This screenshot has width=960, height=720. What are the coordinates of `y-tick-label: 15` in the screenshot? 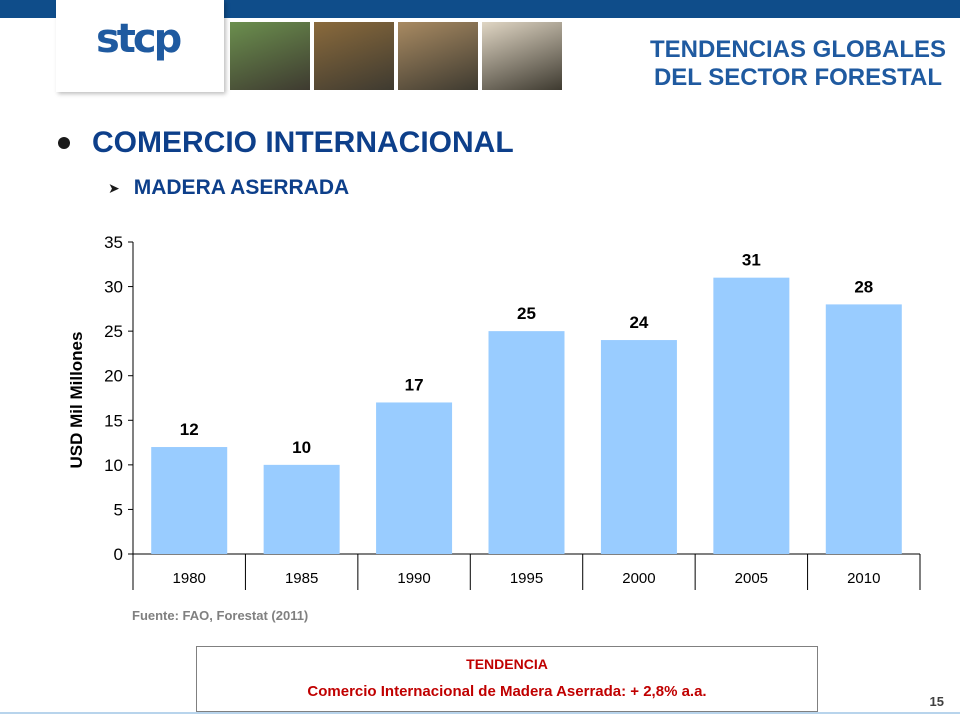 It's located at (113, 420).